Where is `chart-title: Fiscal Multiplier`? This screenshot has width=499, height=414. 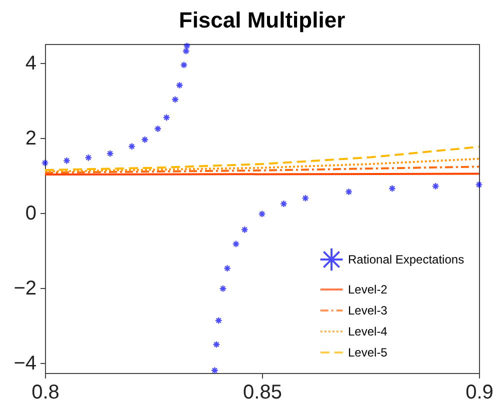 chart-title: Fiscal Multiplier is located at coordinates (262, 19).